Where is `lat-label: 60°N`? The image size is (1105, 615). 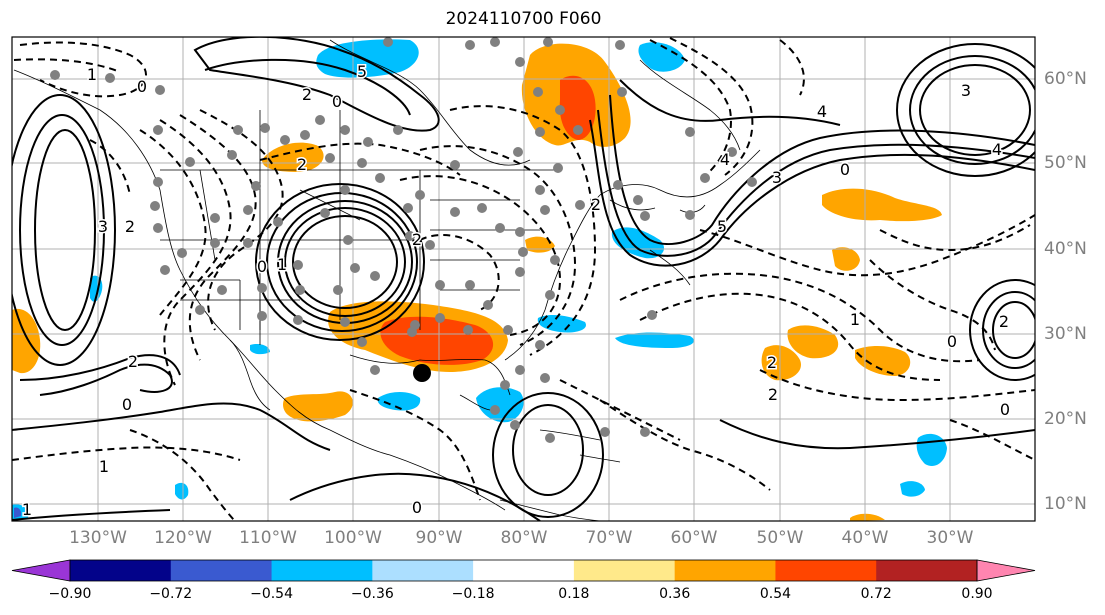 lat-label: 60°N is located at coordinates (1065, 79).